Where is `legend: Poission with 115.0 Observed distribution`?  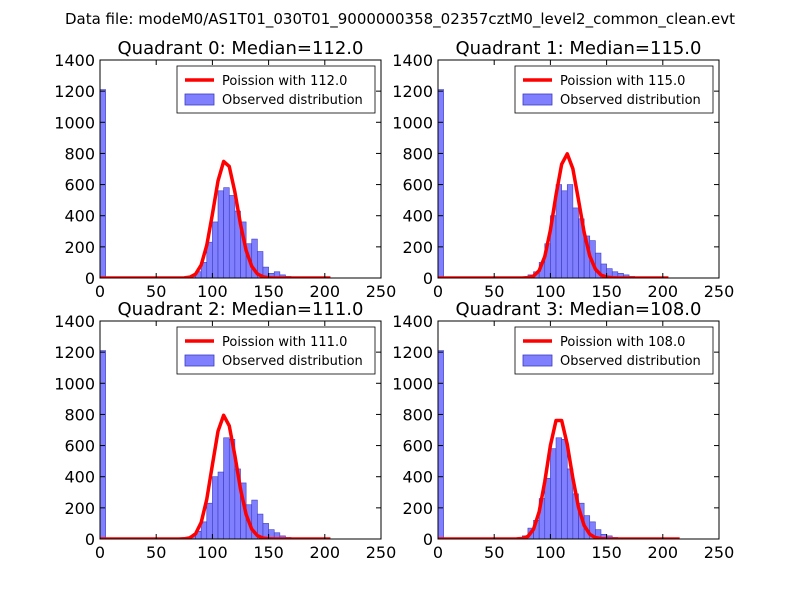
legend: Poission with 115.0 Observed distribution is located at coordinates (614, 89).